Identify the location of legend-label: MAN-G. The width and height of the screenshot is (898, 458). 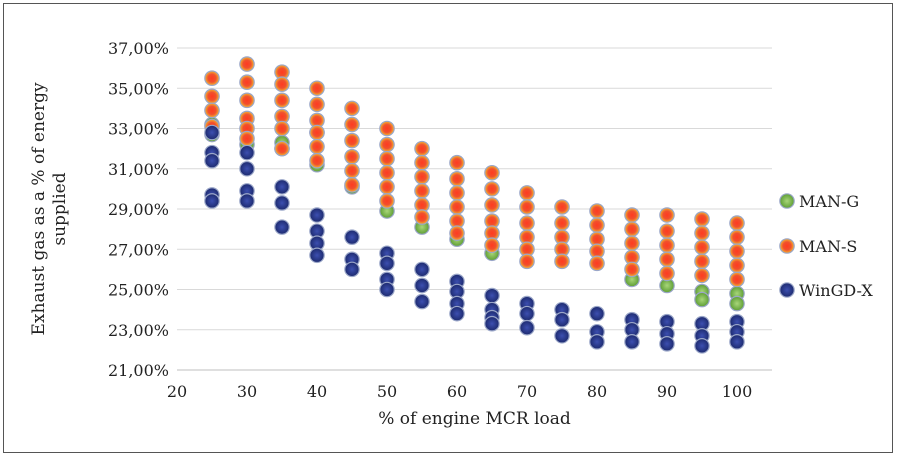
(829, 201).